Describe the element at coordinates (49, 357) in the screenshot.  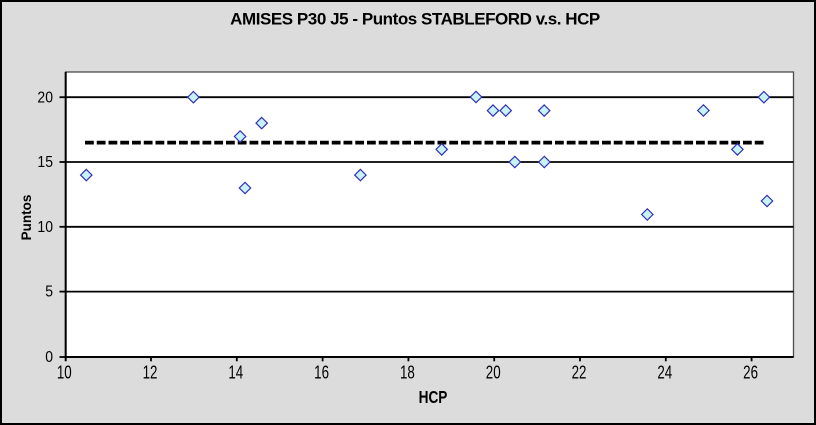
I see `svg-text: 0` at that location.